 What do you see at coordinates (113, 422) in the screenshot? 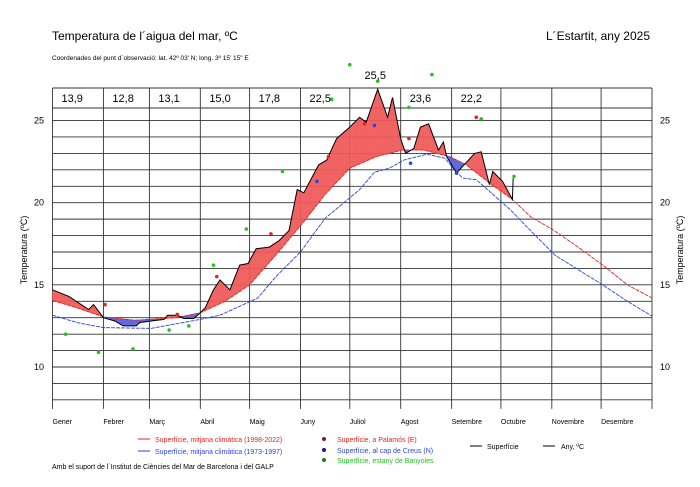
I see `month-label: Febrer` at bounding box center [113, 422].